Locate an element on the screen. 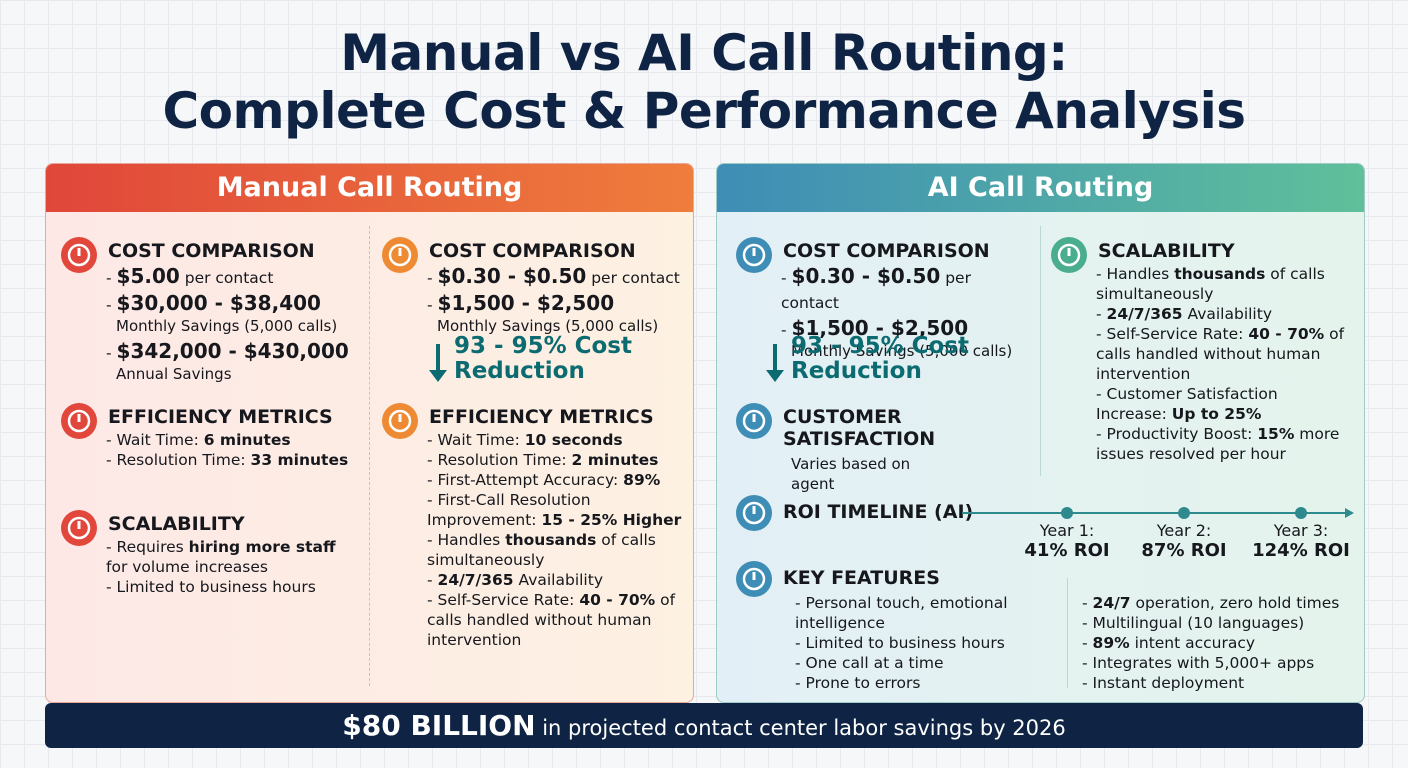  emphasis: thousands is located at coordinates (1220, 274).